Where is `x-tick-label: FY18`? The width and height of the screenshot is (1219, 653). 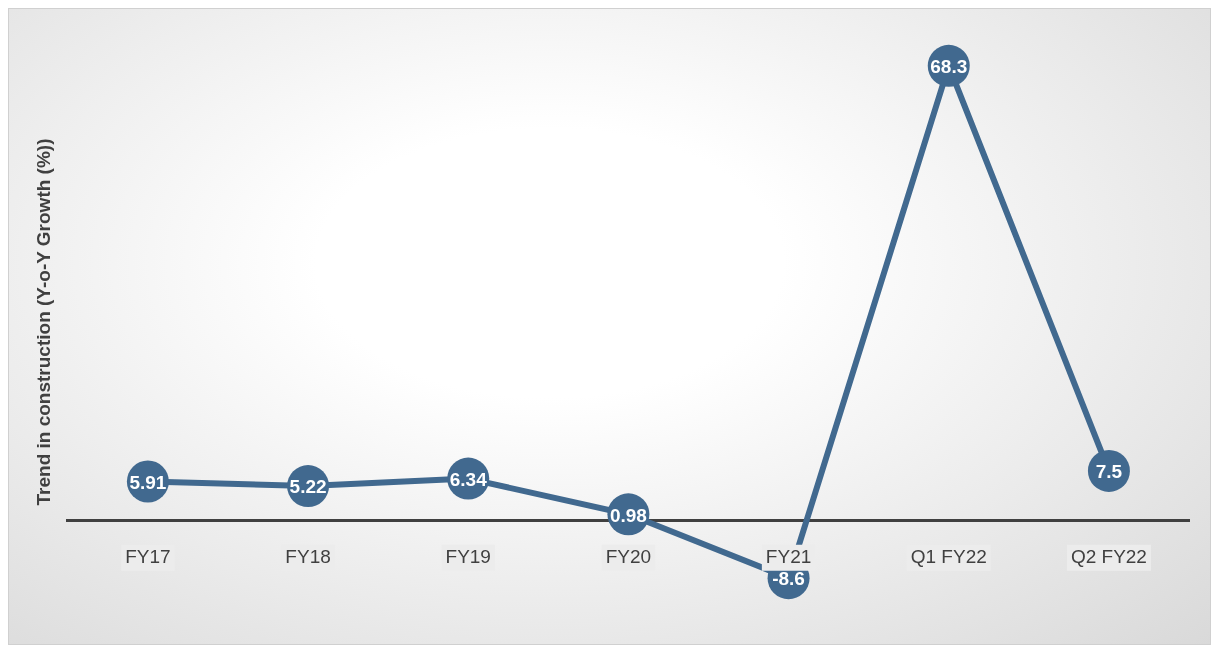
x-tick-label: FY18 is located at coordinates (308, 557).